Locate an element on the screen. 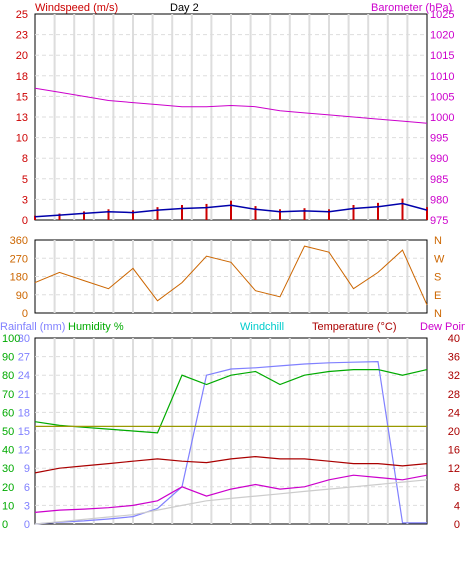 Image resolution: width=465 pixels, height=561 pixels. barometer-tick-label: 990 is located at coordinates (439, 159).